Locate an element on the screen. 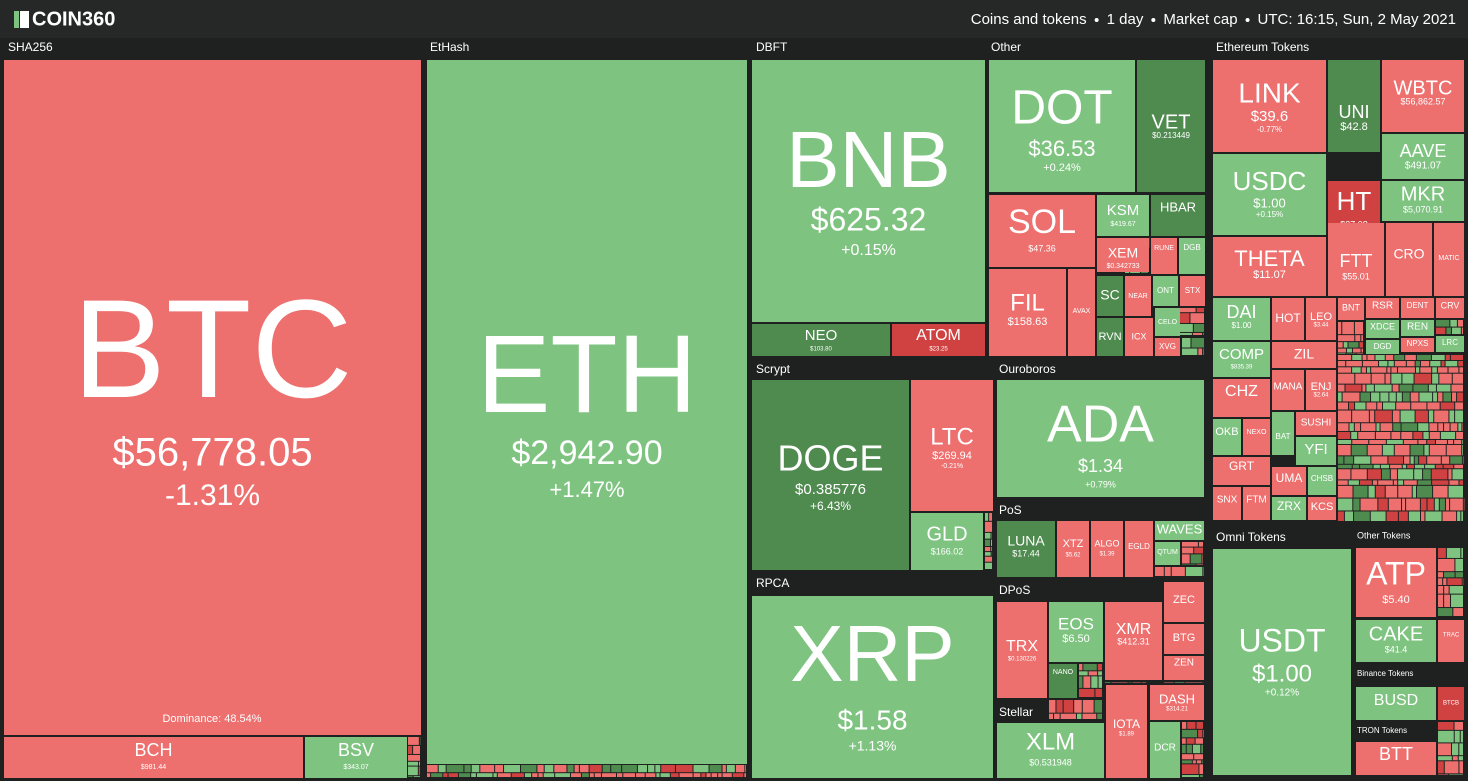 The width and height of the screenshot is (1468, 781). logo: COIN360 is located at coordinates (73, 19).